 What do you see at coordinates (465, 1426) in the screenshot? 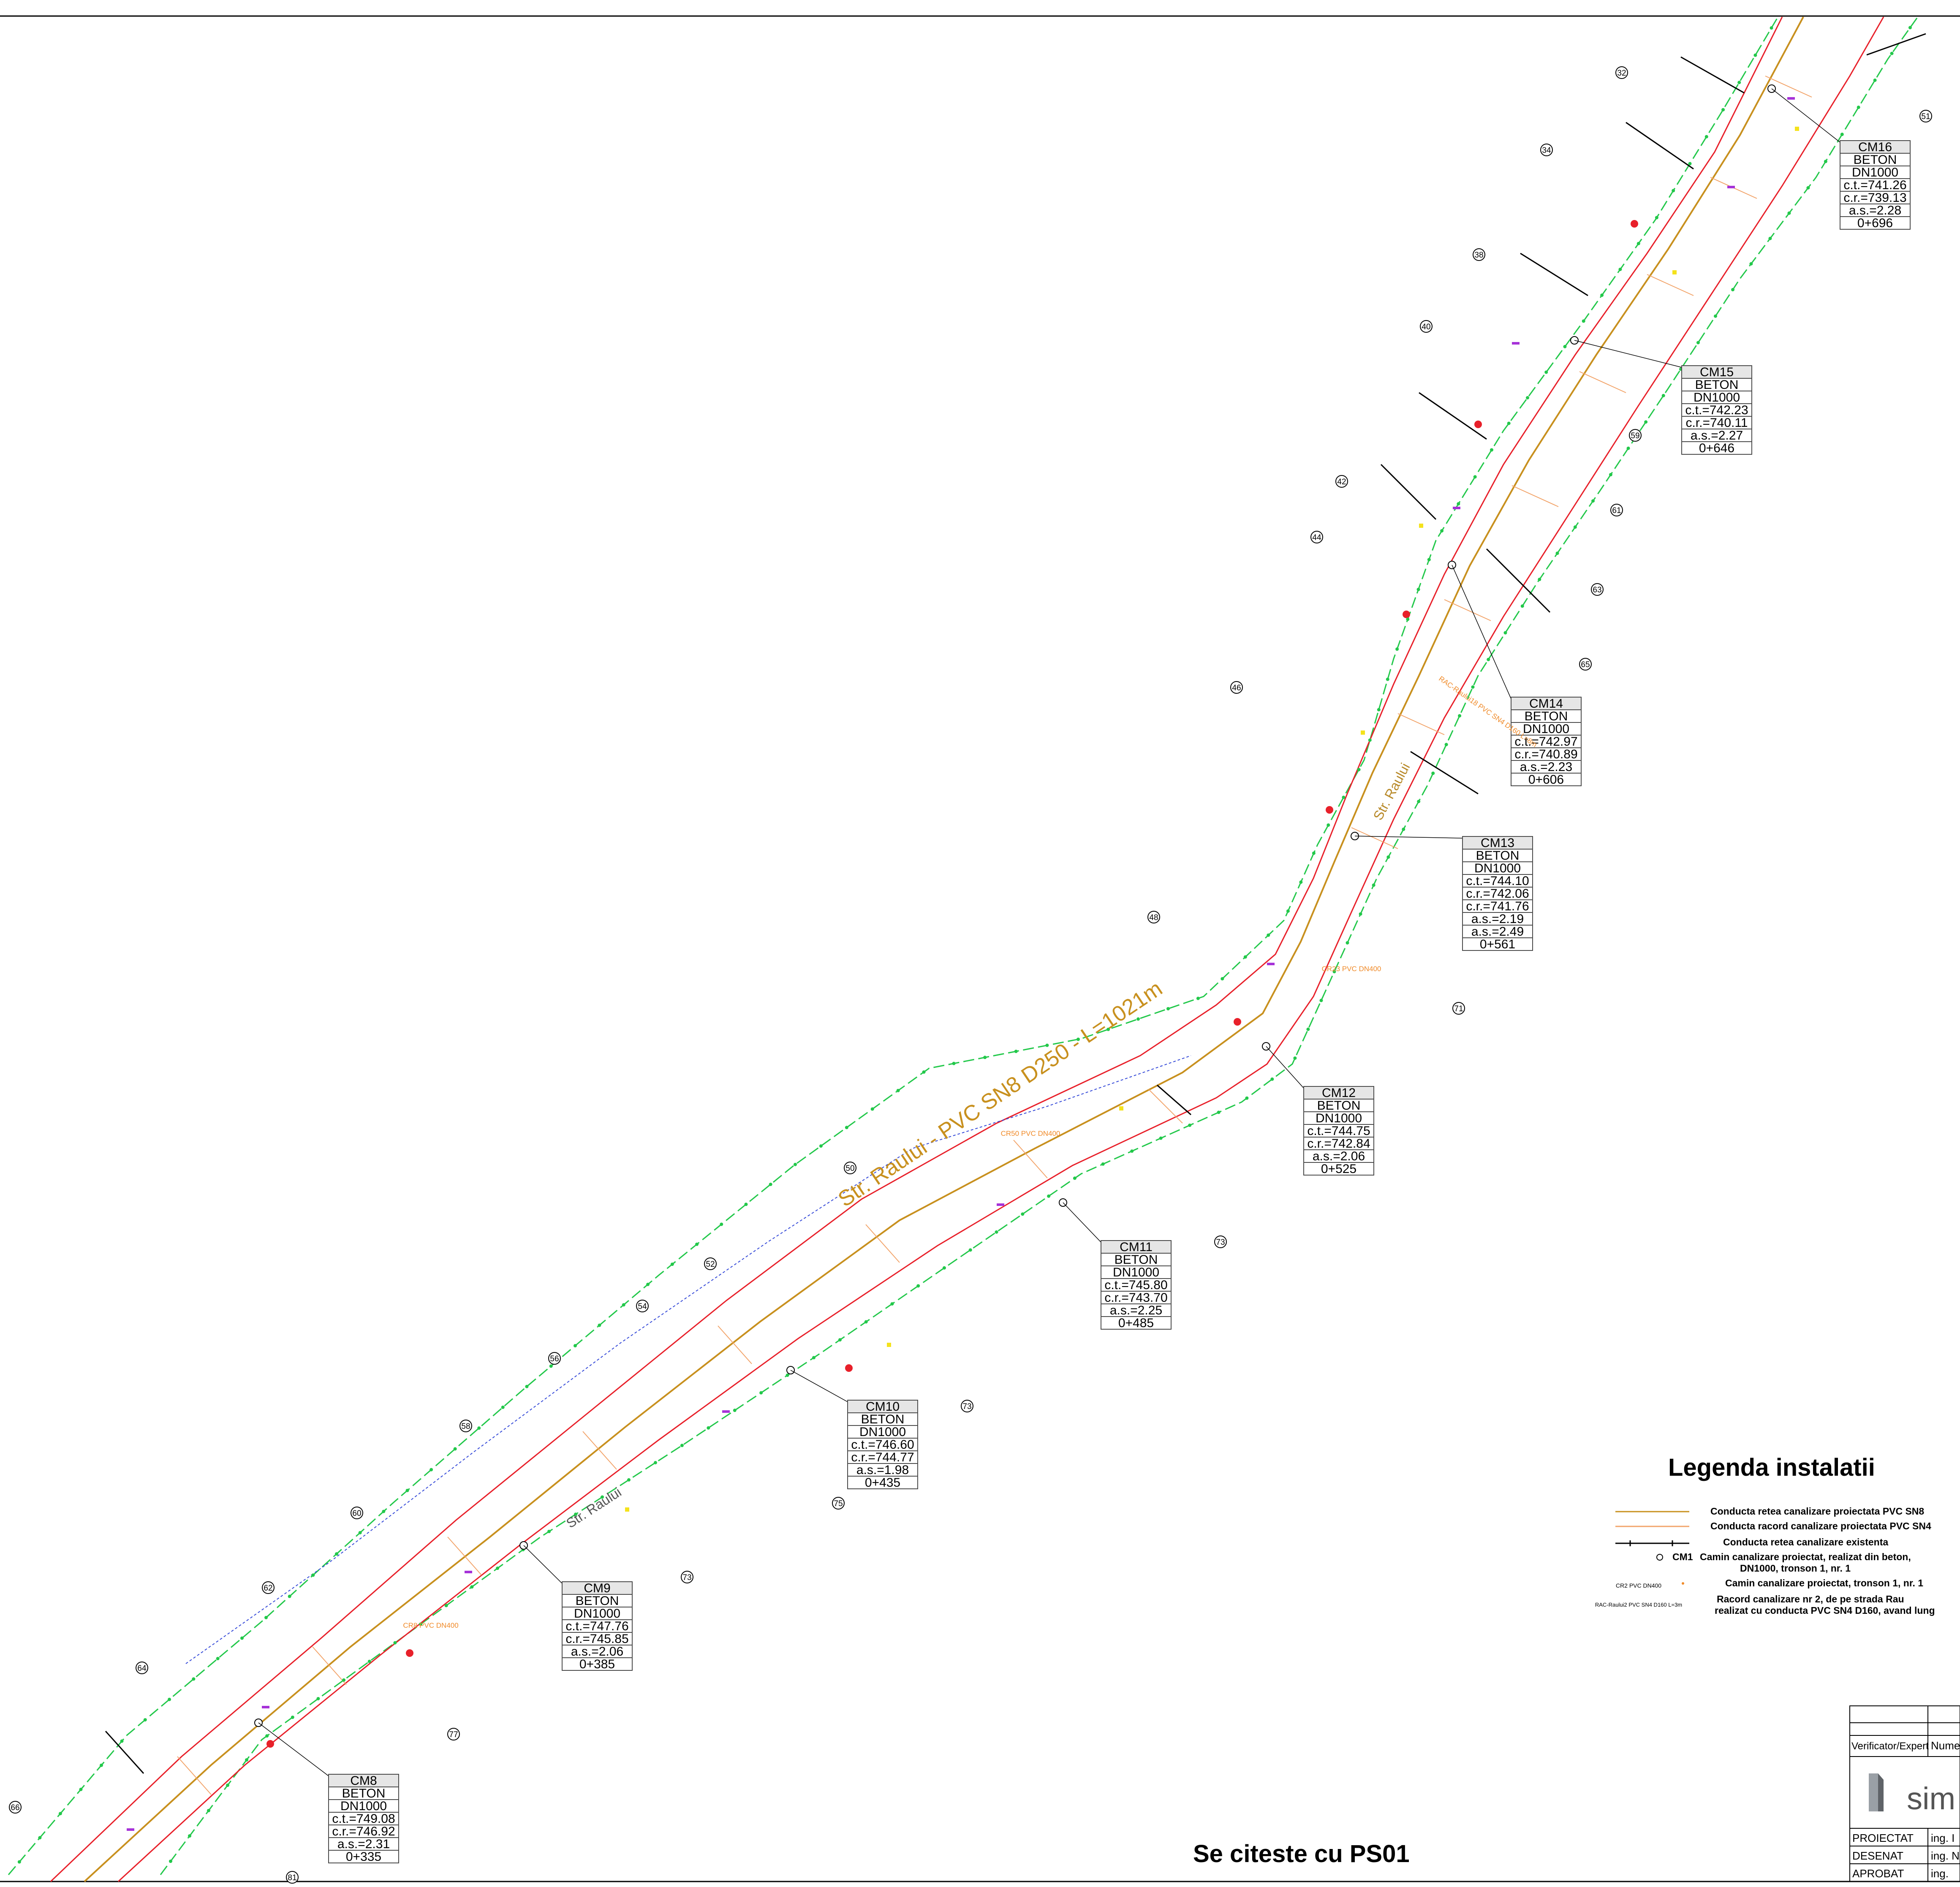
I see `house-number: 58` at bounding box center [465, 1426].